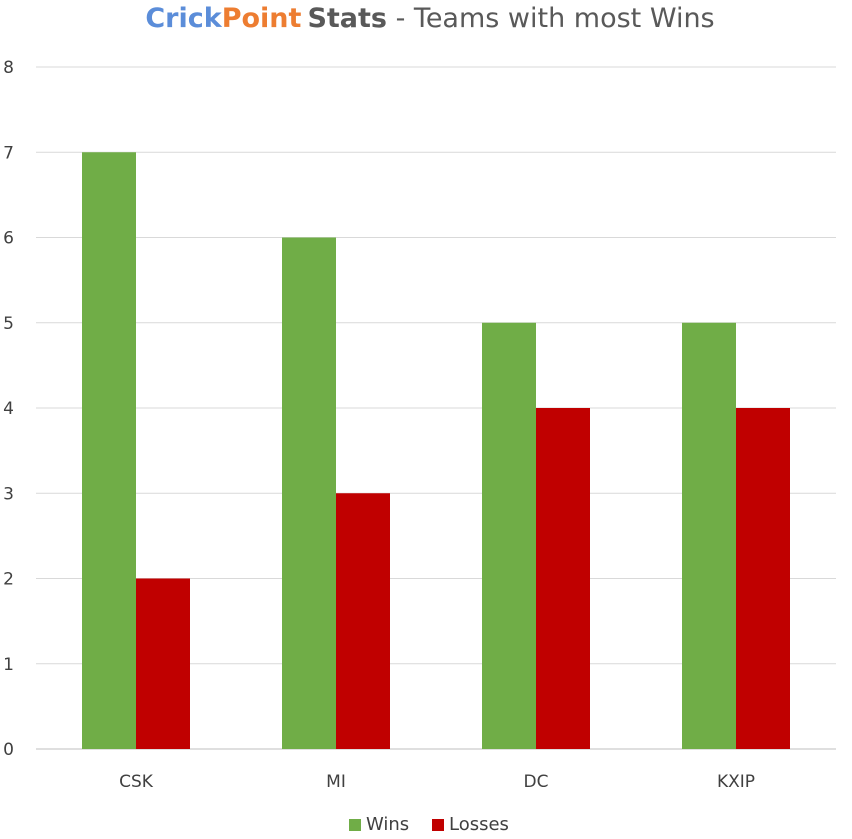 The height and width of the screenshot is (839, 852). I want to click on bar-wins-dc, so click(509, 535).